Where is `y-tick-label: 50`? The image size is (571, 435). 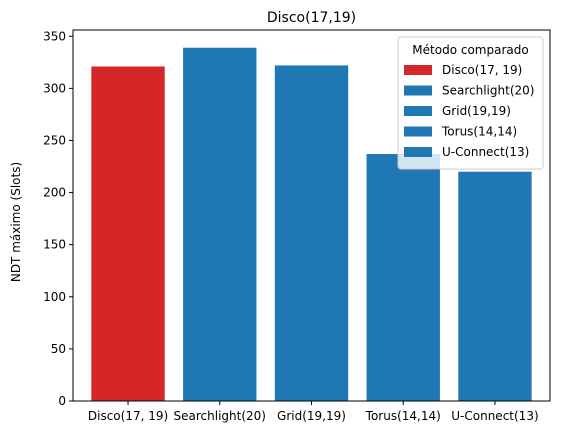 y-tick-label: 50 is located at coordinates (58, 349).